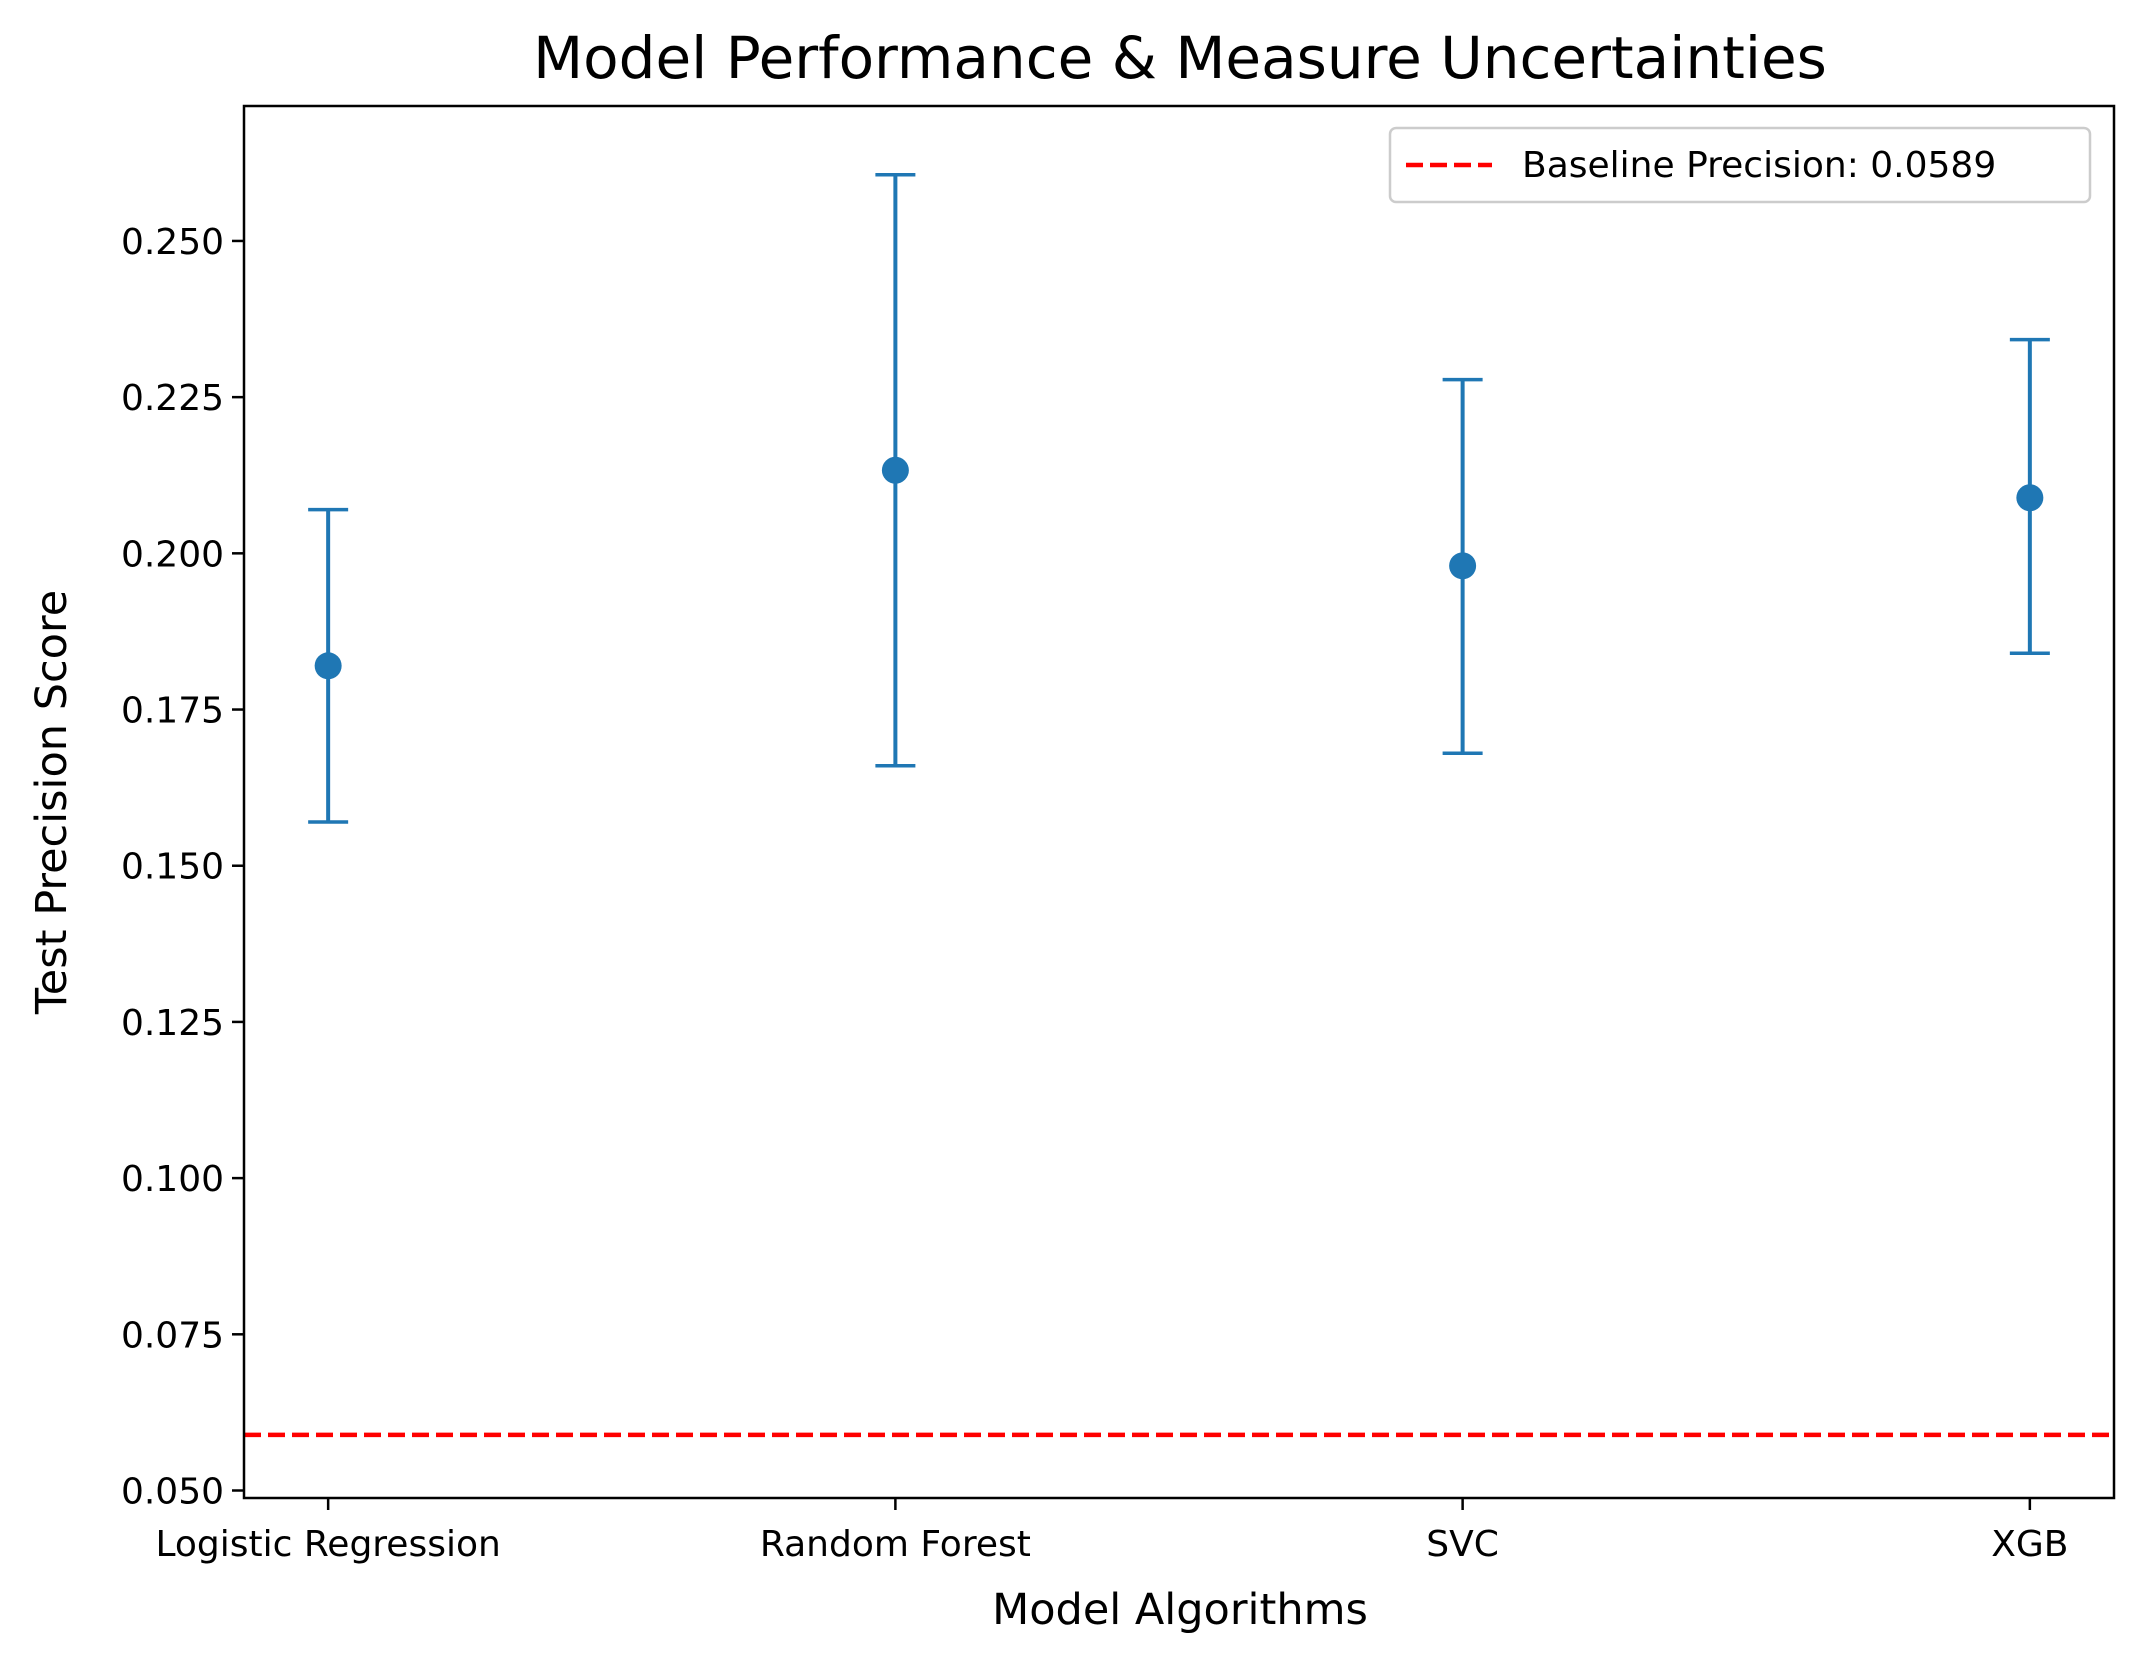 Image resolution: width=2133 pixels, height=1658 pixels. I want to click on legend: Baseline Precision: 0.0589, so click(1740, 165).